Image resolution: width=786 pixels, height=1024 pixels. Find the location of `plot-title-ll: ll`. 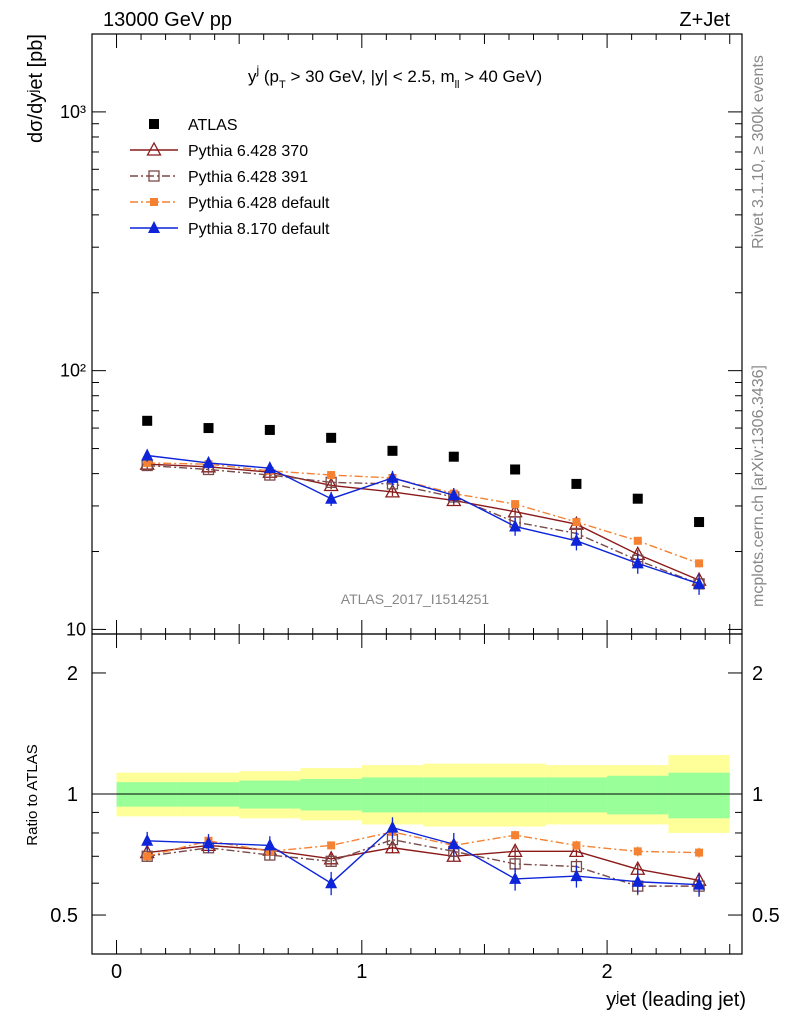

plot-title-ll: ll is located at coordinates (457, 85).